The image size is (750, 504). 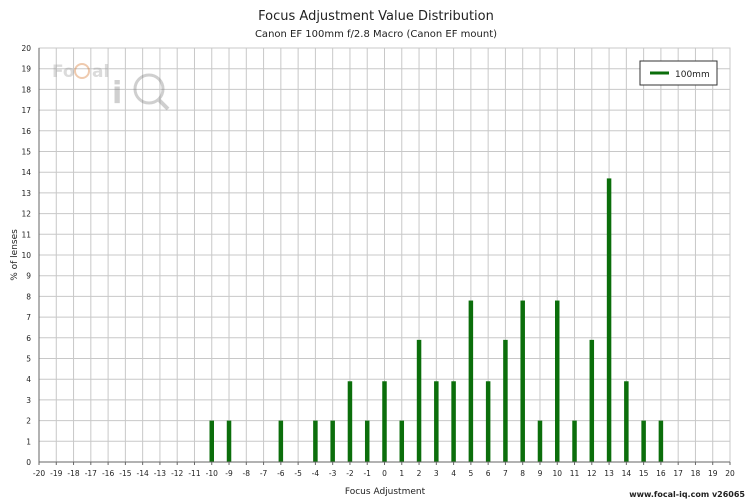 What do you see at coordinates (678, 473) in the screenshot?
I see `x-tick-label: 17` at bounding box center [678, 473].